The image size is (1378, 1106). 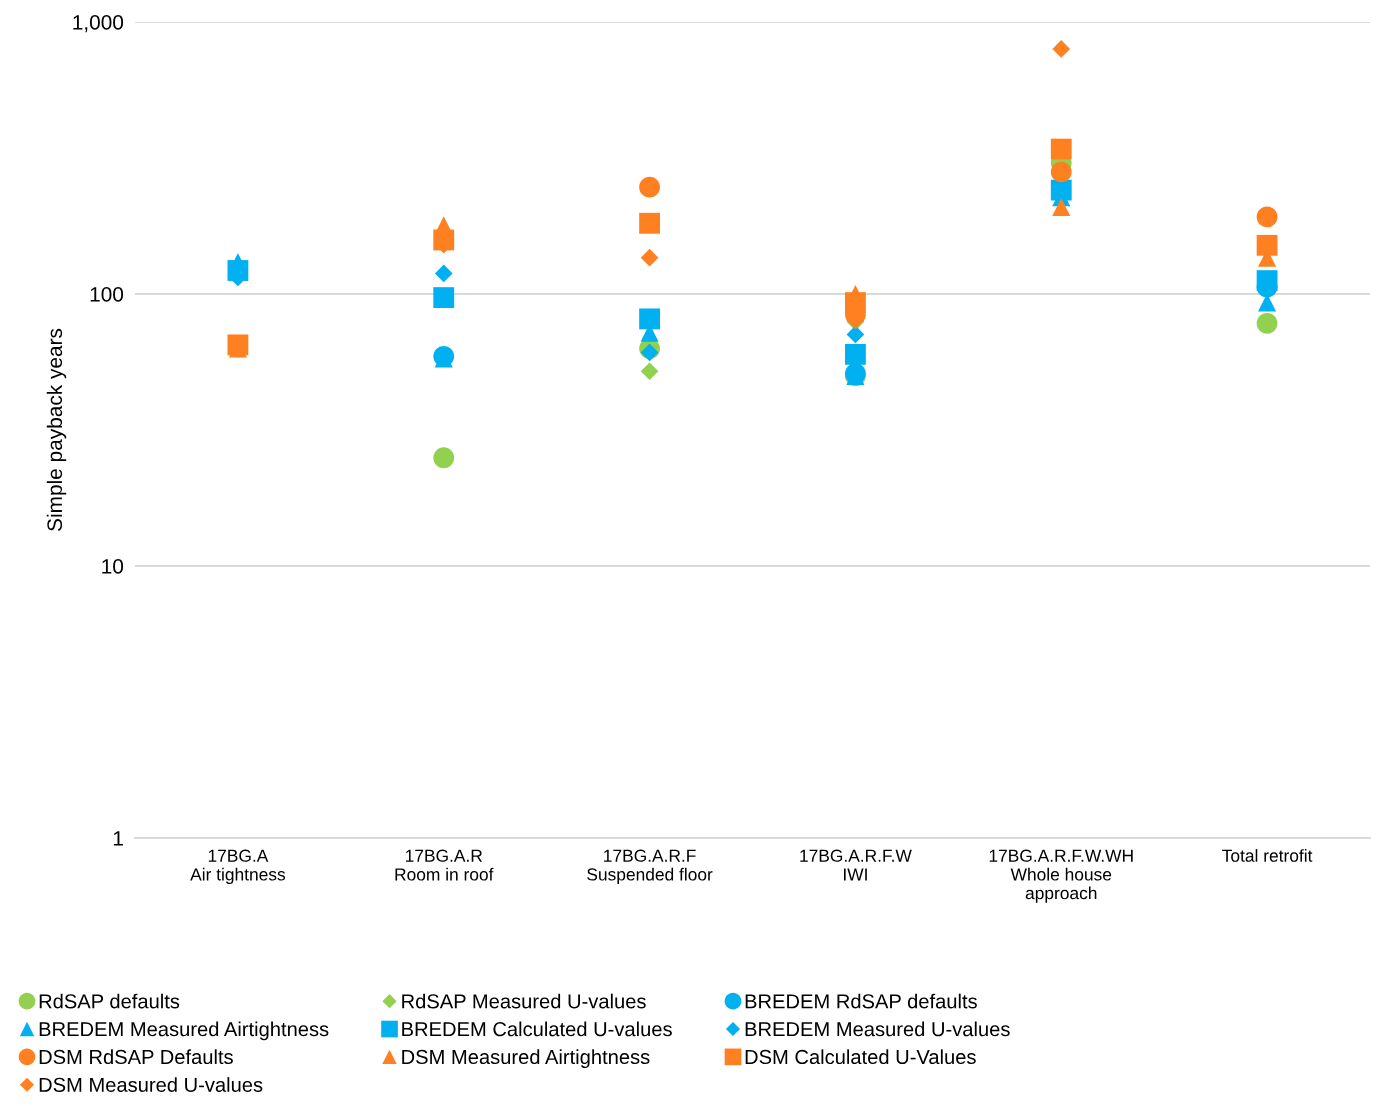 I want to click on legend-label: BREDEM Calculated U-values, so click(x=537, y=1029).